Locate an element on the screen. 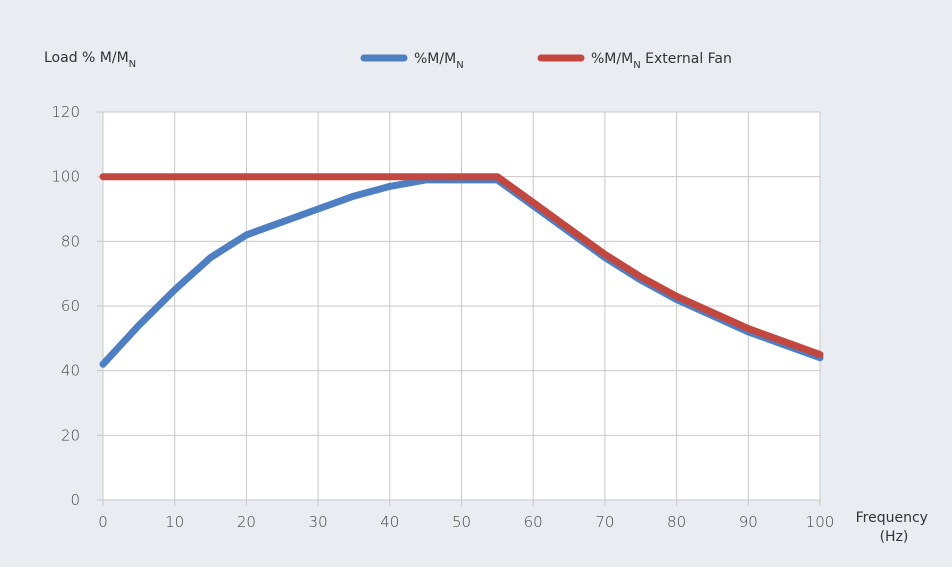  x-tick-label: 20 is located at coordinates (246, 522).